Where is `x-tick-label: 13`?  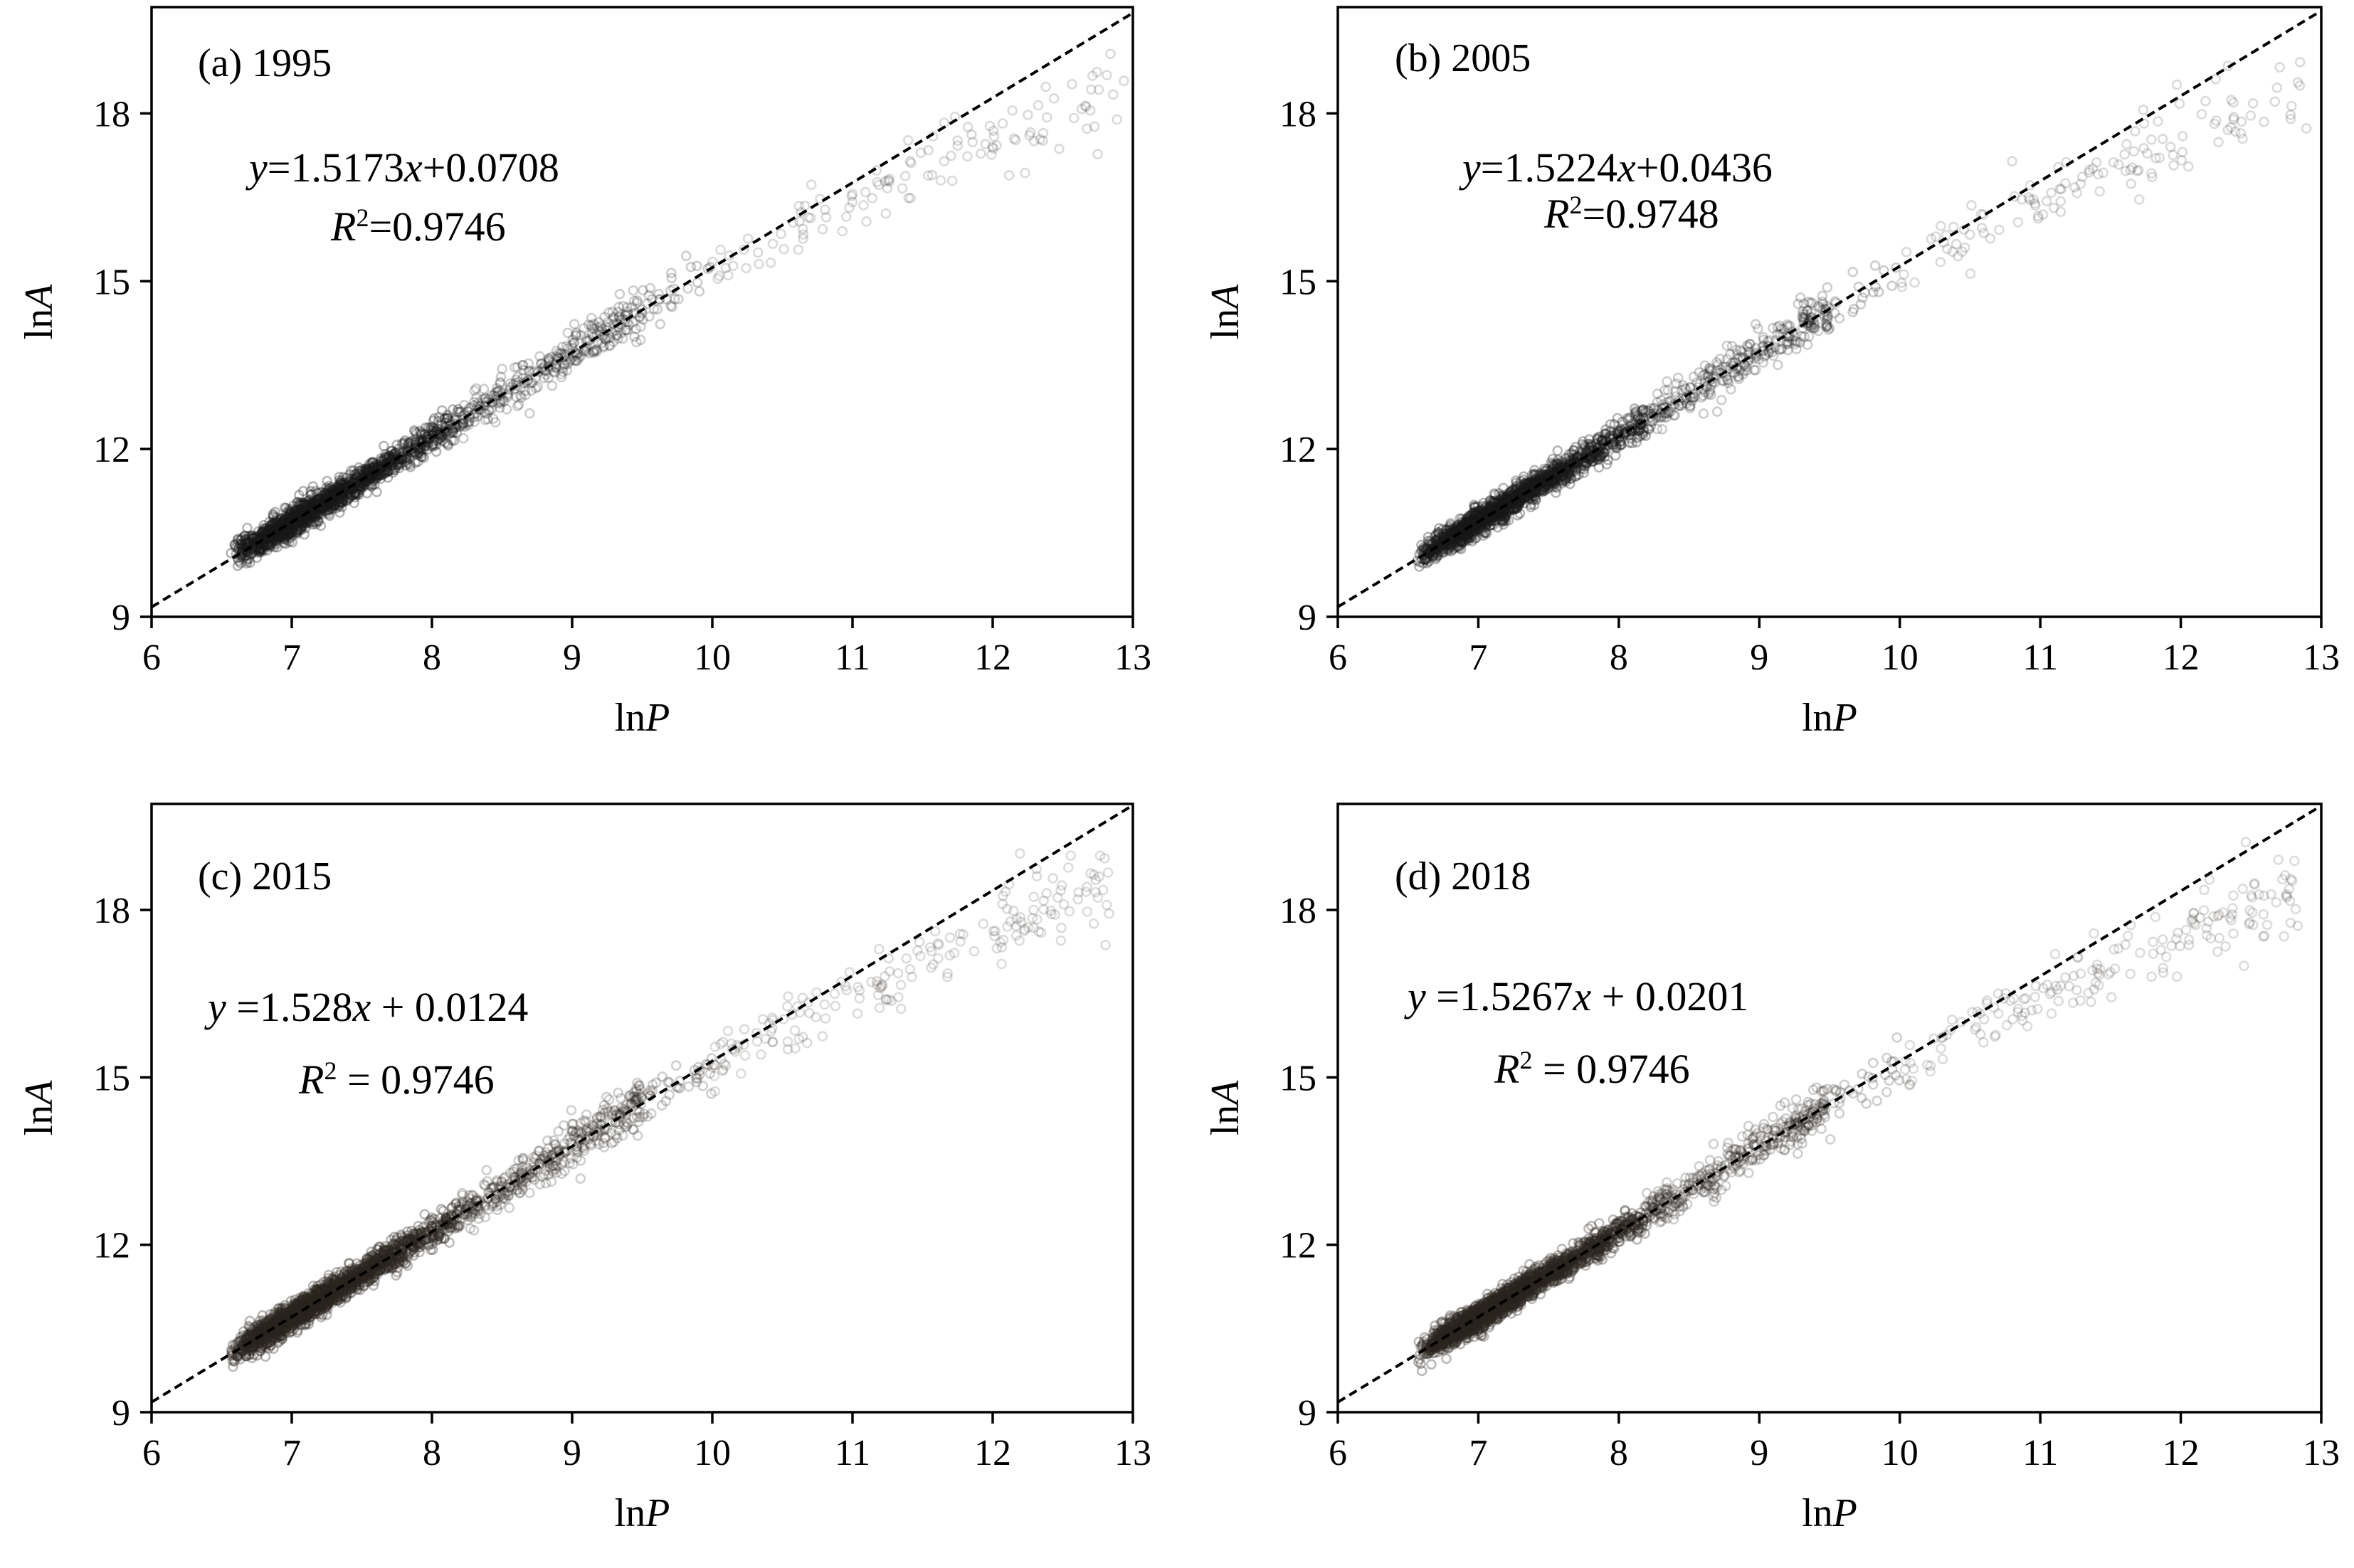 x-tick-label: 13 is located at coordinates (1132, 657).